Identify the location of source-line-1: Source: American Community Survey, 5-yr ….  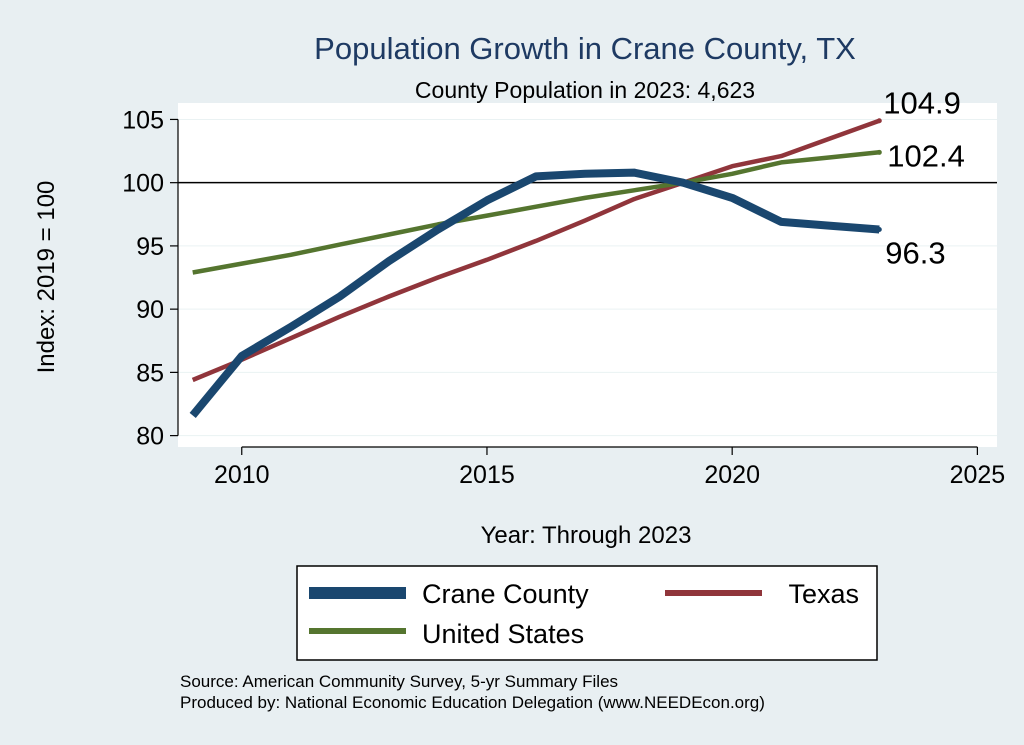
(399, 681).